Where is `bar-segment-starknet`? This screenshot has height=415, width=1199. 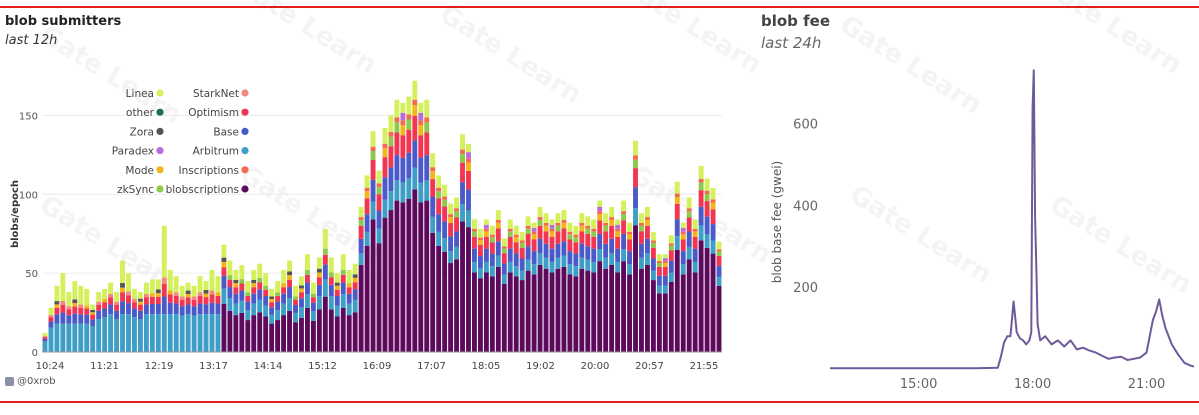
bar-segment-starknet is located at coordinates (117, 303).